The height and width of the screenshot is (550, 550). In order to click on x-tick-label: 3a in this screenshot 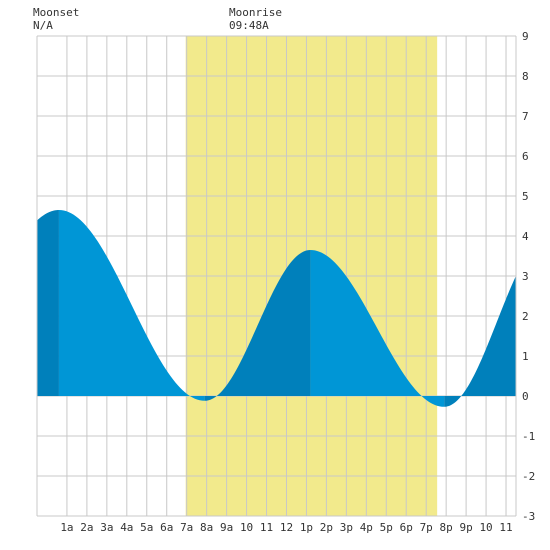, I will do `click(106, 527)`.